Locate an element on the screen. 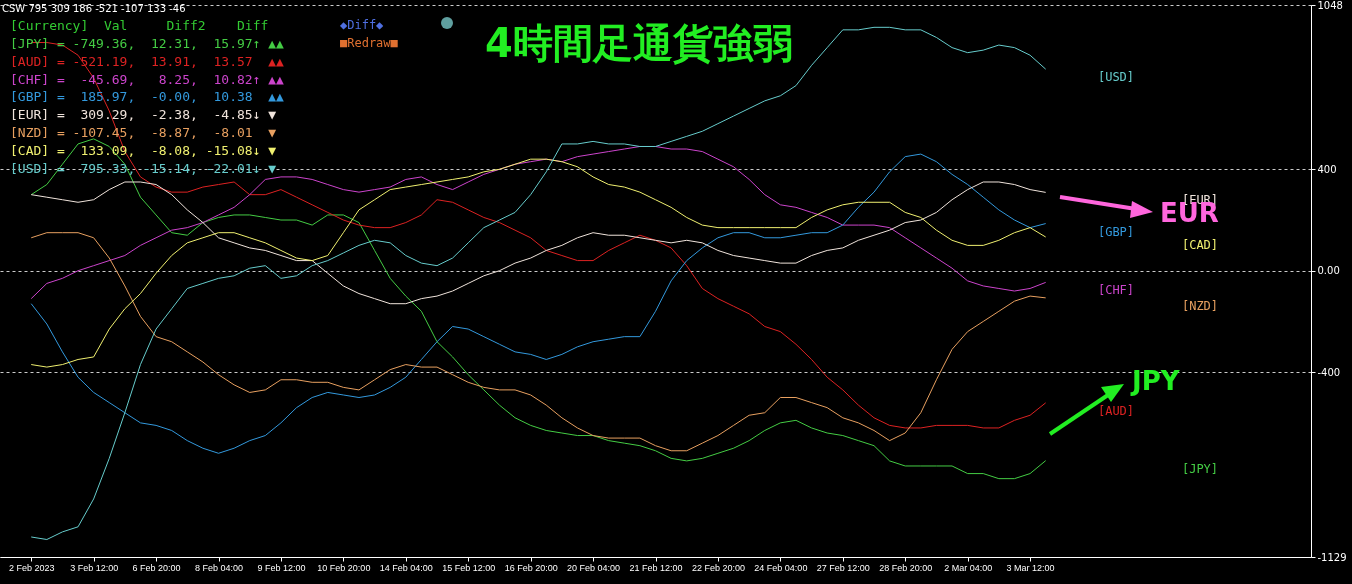 Image resolution: width=1352 pixels, height=584 pixels. annotation: [AUD] = -521.19, 13.91, 13.57 ▲▲ is located at coordinates (147, 61).